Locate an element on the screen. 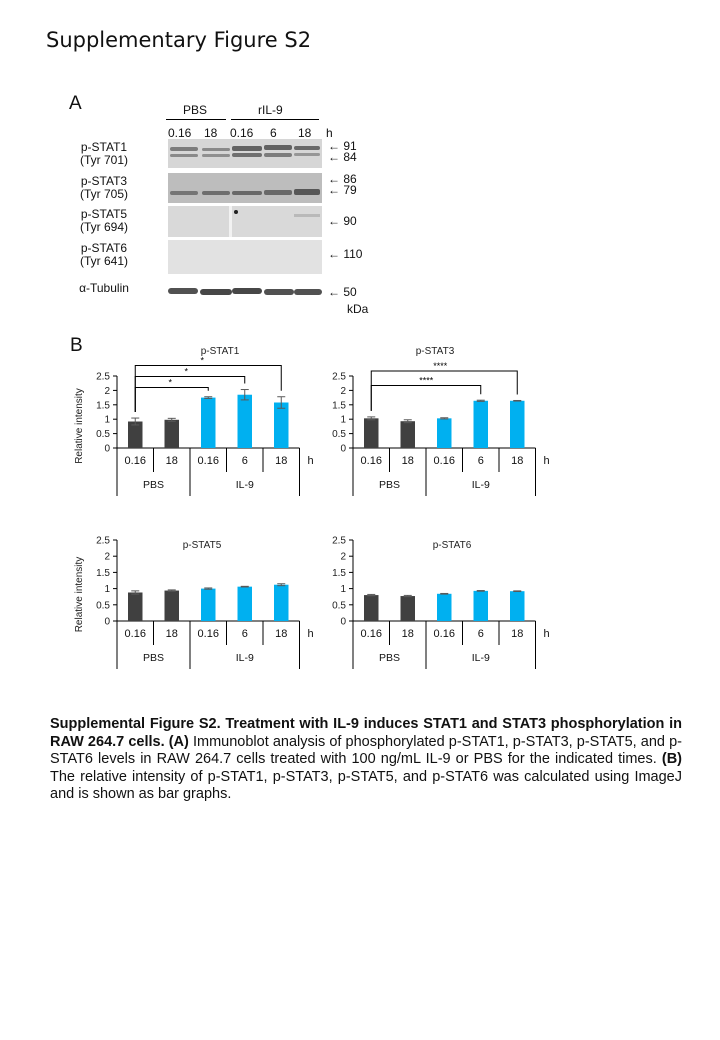 This screenshot has height=1040, width=720. lane-label: 0.16 is located at coordinates (242, 133).